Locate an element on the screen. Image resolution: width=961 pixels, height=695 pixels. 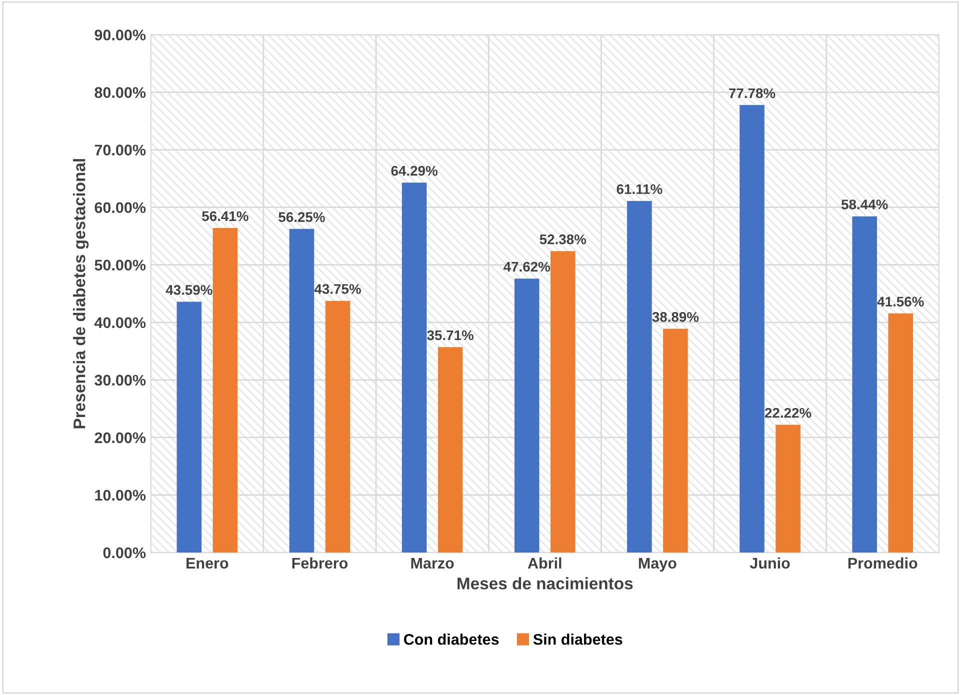
x-tick-label: Marzo is located at coordinates (432, 563).